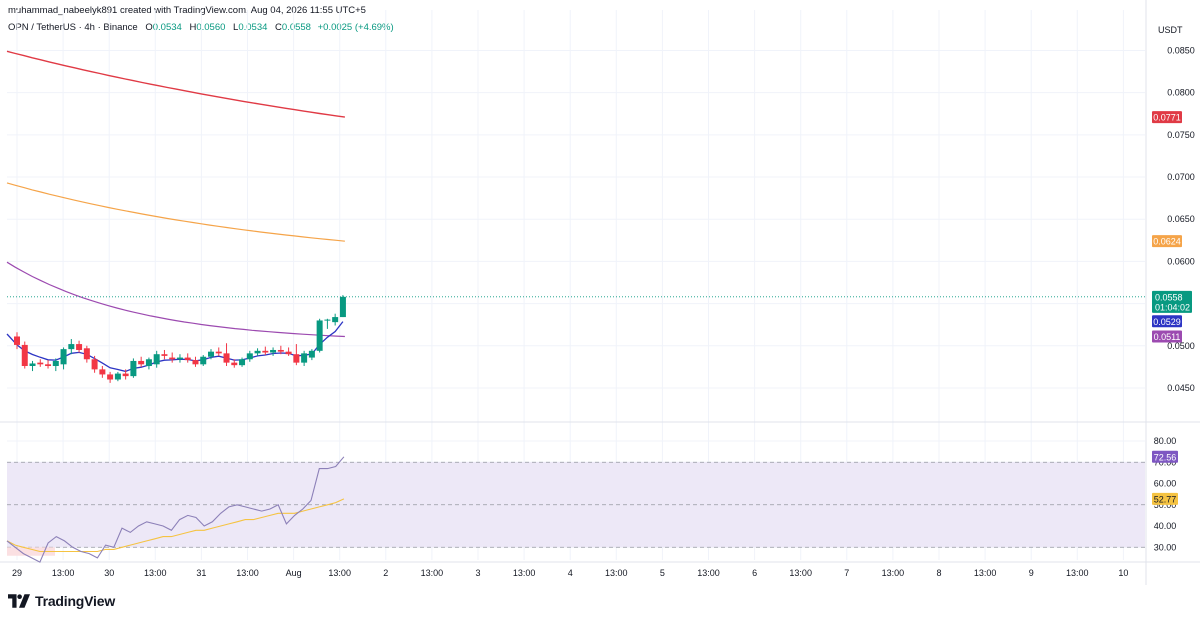 This screenshot has height=622, width=1200. Describe the element at coordinates (236, 27) in the screenshot. I see `low-label: L` at that location.